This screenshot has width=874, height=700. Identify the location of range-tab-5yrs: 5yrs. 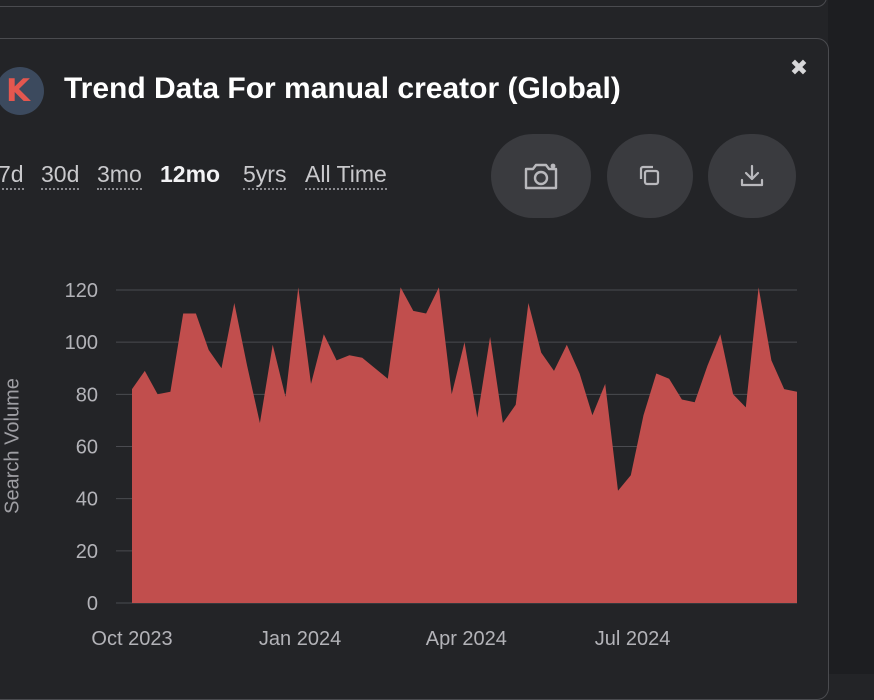
(265, 175).